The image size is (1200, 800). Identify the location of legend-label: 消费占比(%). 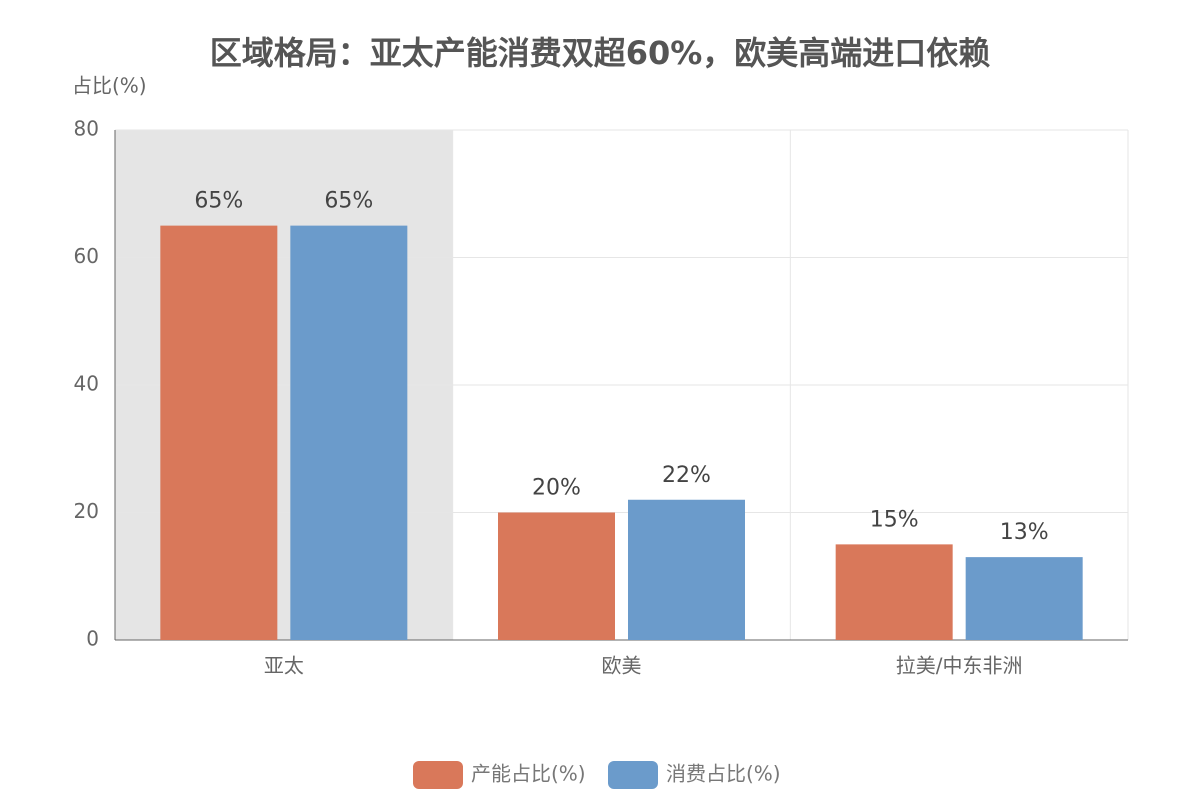
(723, 774).